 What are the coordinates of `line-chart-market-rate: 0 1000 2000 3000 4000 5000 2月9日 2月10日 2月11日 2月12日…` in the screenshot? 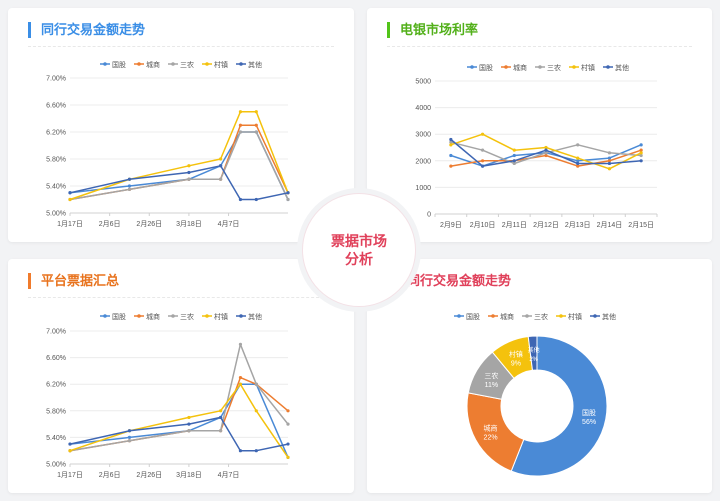 It's located at (536, 146).